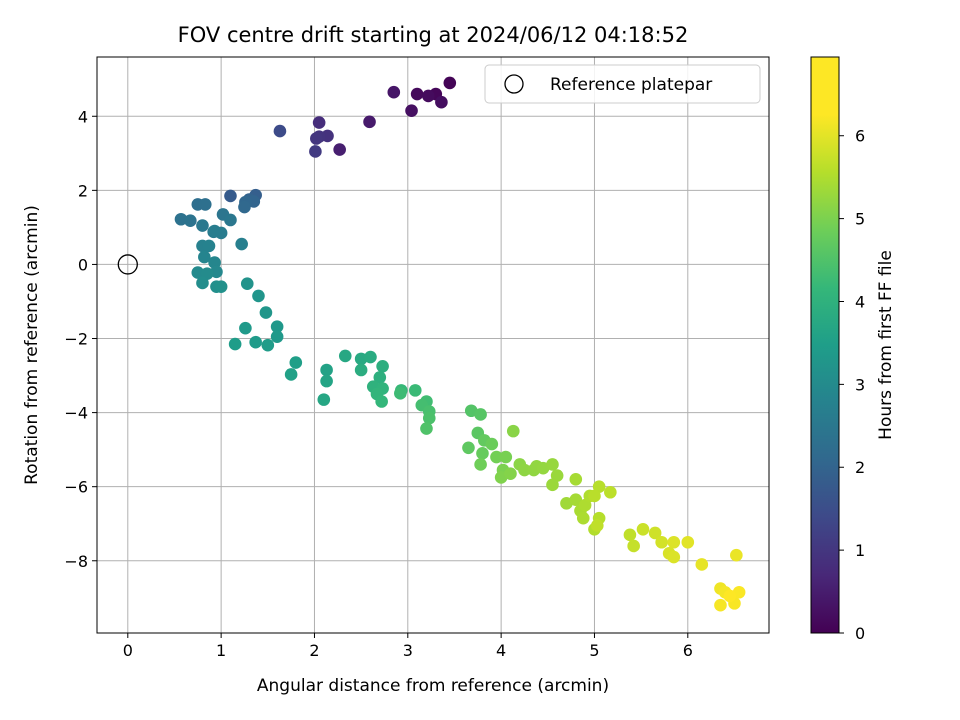 This screenshot has height=720, width=960. I want to click on x-tick-label-1: 1, so click(221, 650).